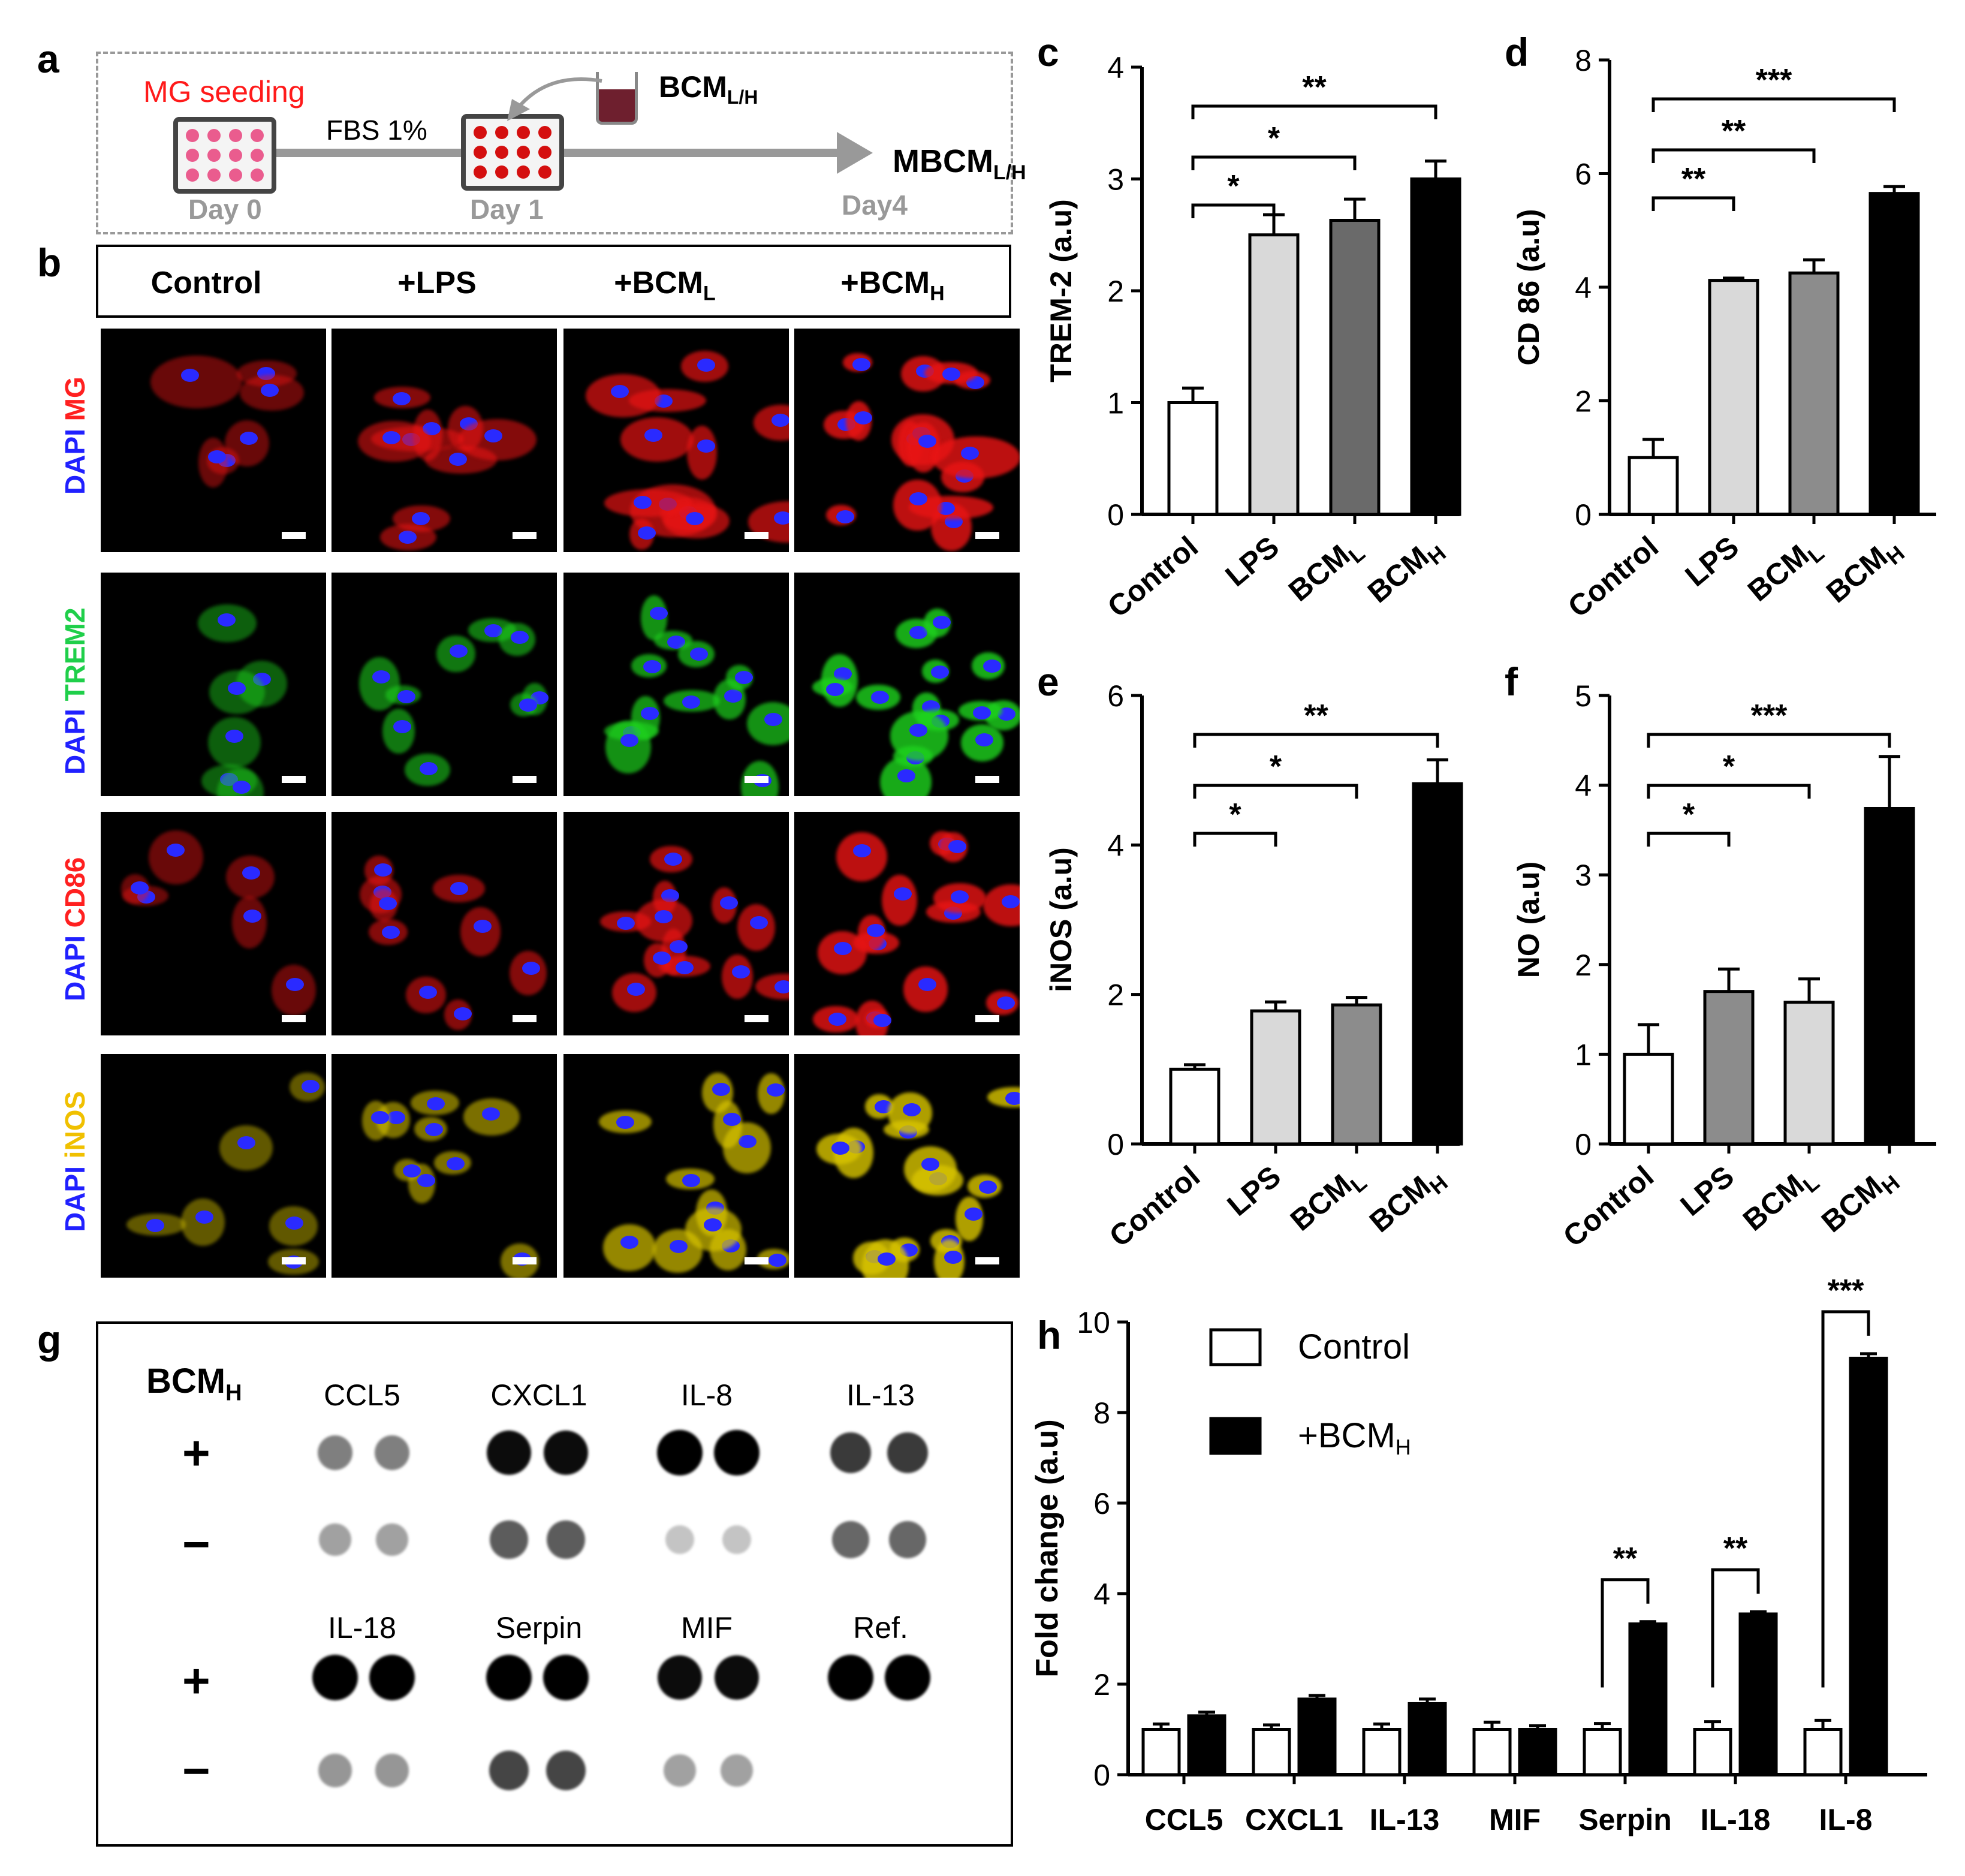 The width and height of the screenshot is (1965, 1876). What do you see at coordinates (1115, 1144) in the screenshot?
I see `y-tick-label: 0` at bounding box center [1115, 1144].